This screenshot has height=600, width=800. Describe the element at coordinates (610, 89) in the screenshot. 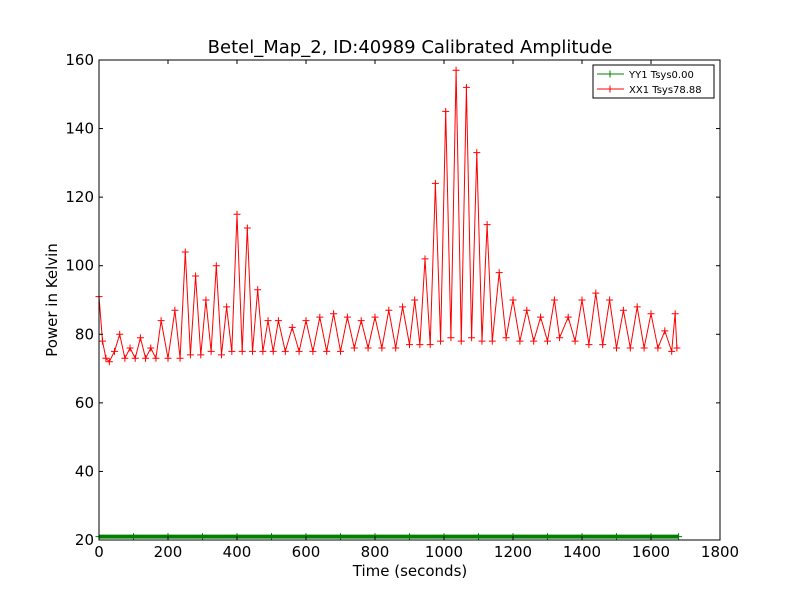

I see `legend-marker-xx1` at that location.